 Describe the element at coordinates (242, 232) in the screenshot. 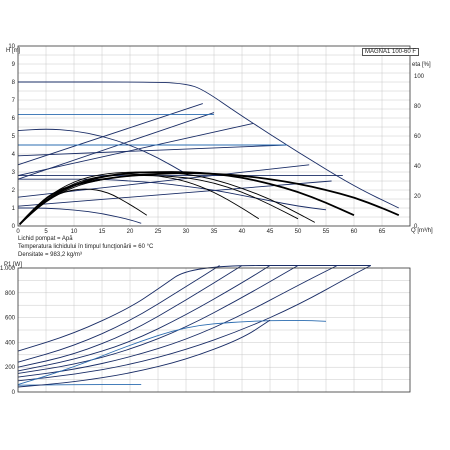

I see `x-tick-label: 40` at that location.